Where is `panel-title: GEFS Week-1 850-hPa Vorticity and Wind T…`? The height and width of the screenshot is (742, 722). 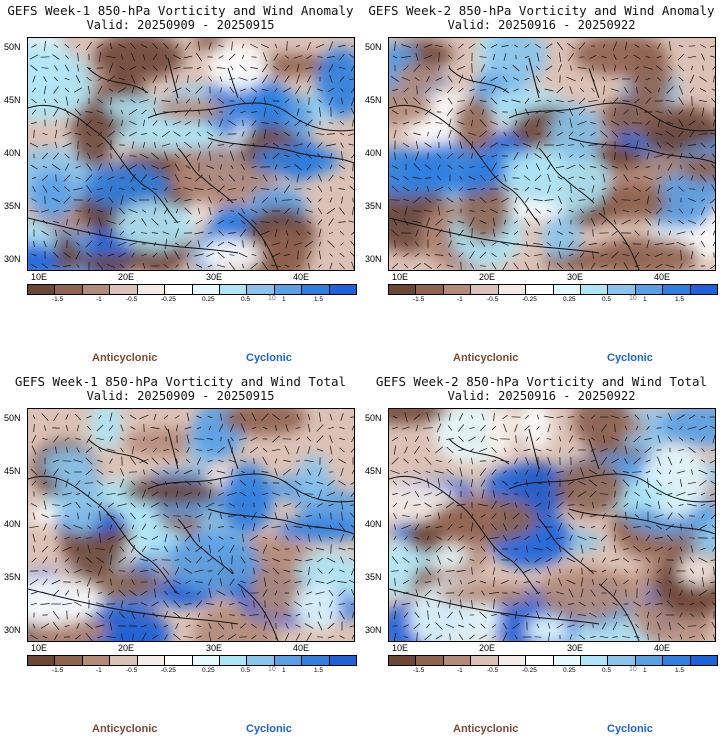 panel-title: GEFS Week-1 850-hPa Vorticity and Wind T… is located at coordinates (180, 381).